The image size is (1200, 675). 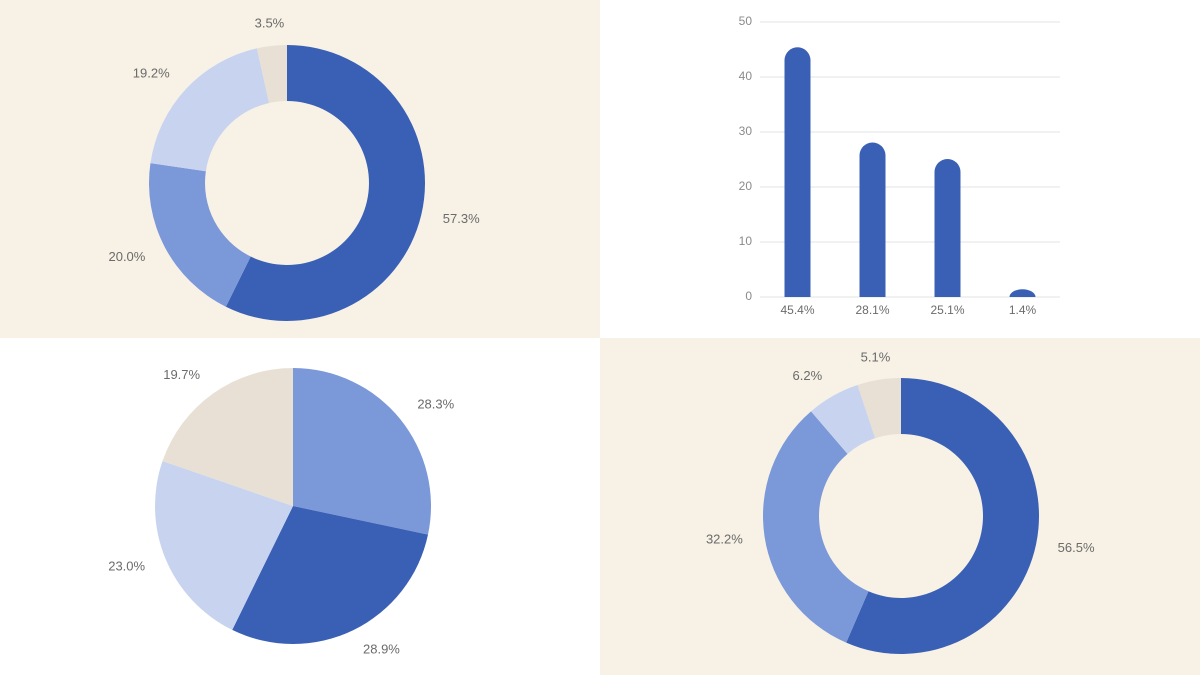 What do you see at coordinates (746, 241) in the screenshot?
I see `y-tick-label: 10` at bounding box center [746, 241].